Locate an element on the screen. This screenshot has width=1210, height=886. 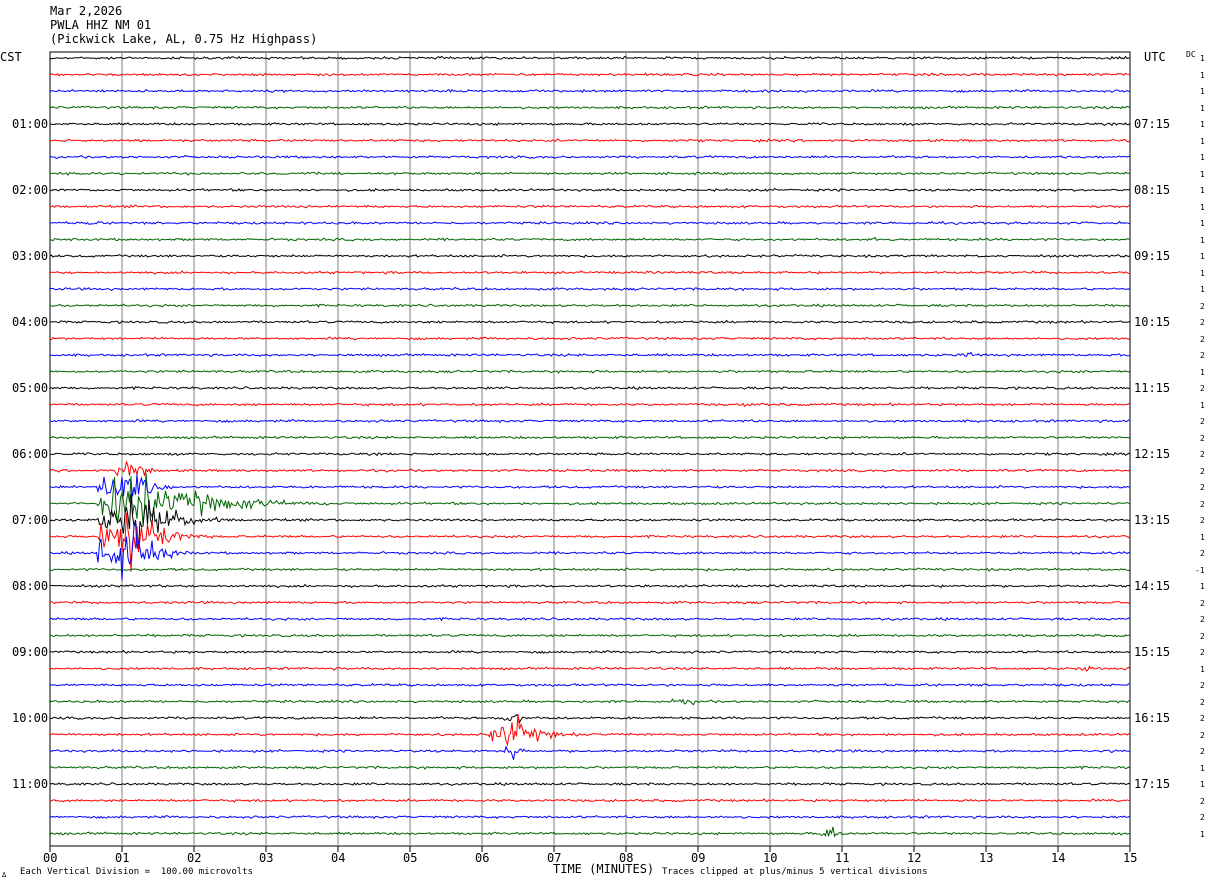
utc-hour-label: 16:15 is located at coordinates (1152, 718).